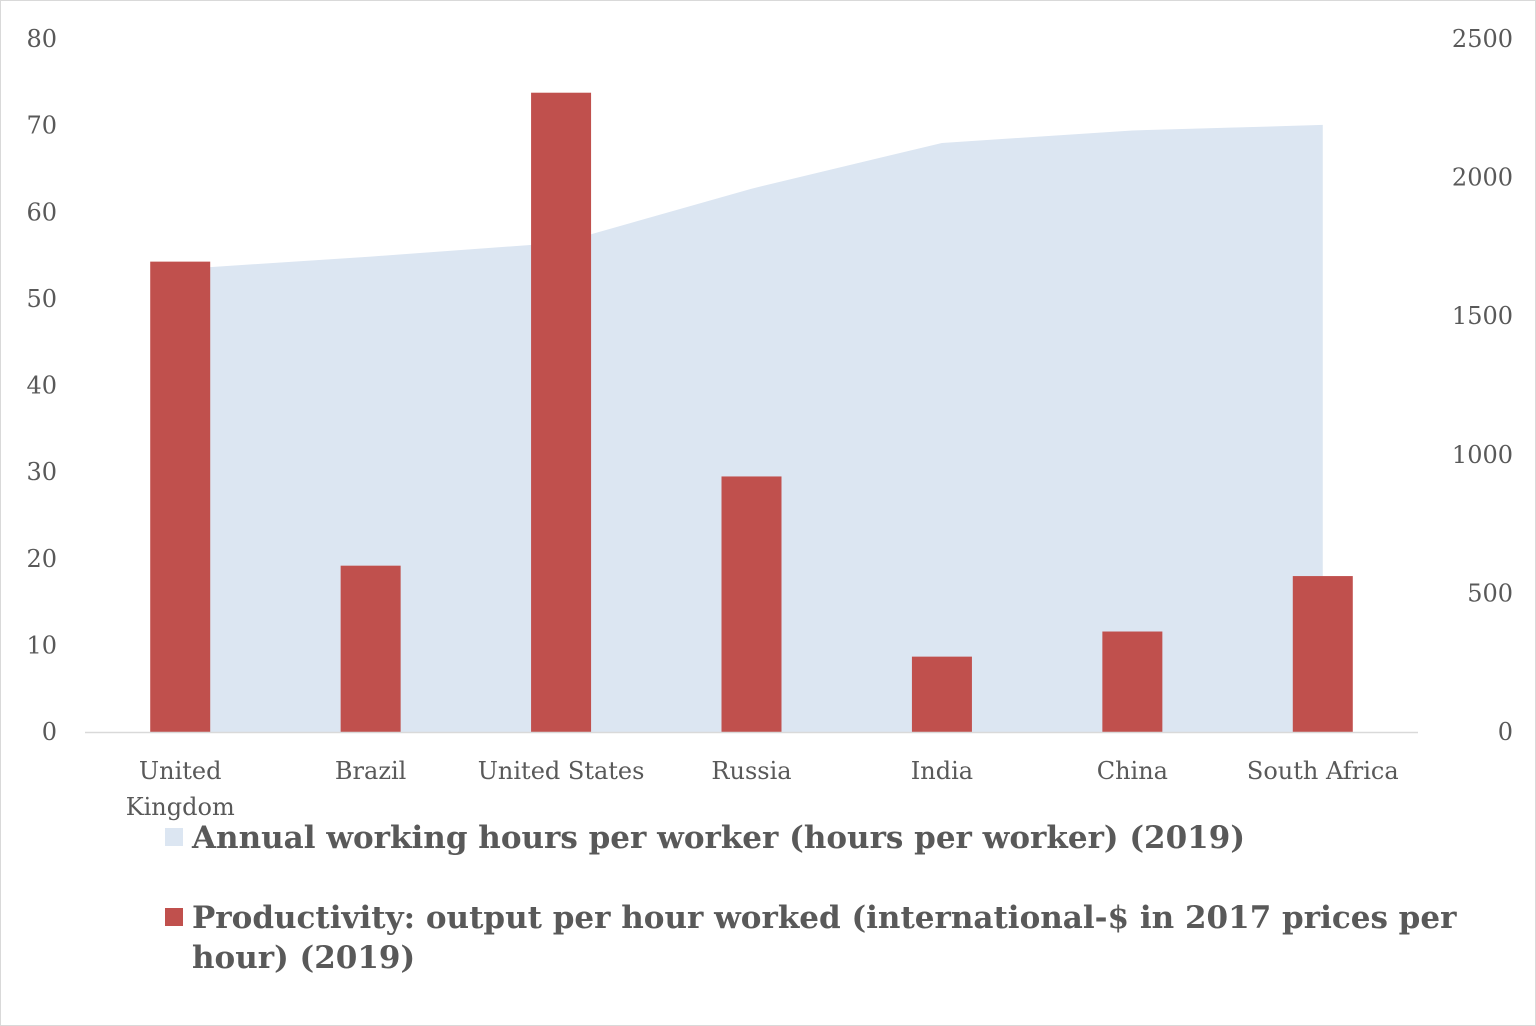 The image size is (1536, 1026). I want to click on right-tick-label: 2000, so click(1482, 178).